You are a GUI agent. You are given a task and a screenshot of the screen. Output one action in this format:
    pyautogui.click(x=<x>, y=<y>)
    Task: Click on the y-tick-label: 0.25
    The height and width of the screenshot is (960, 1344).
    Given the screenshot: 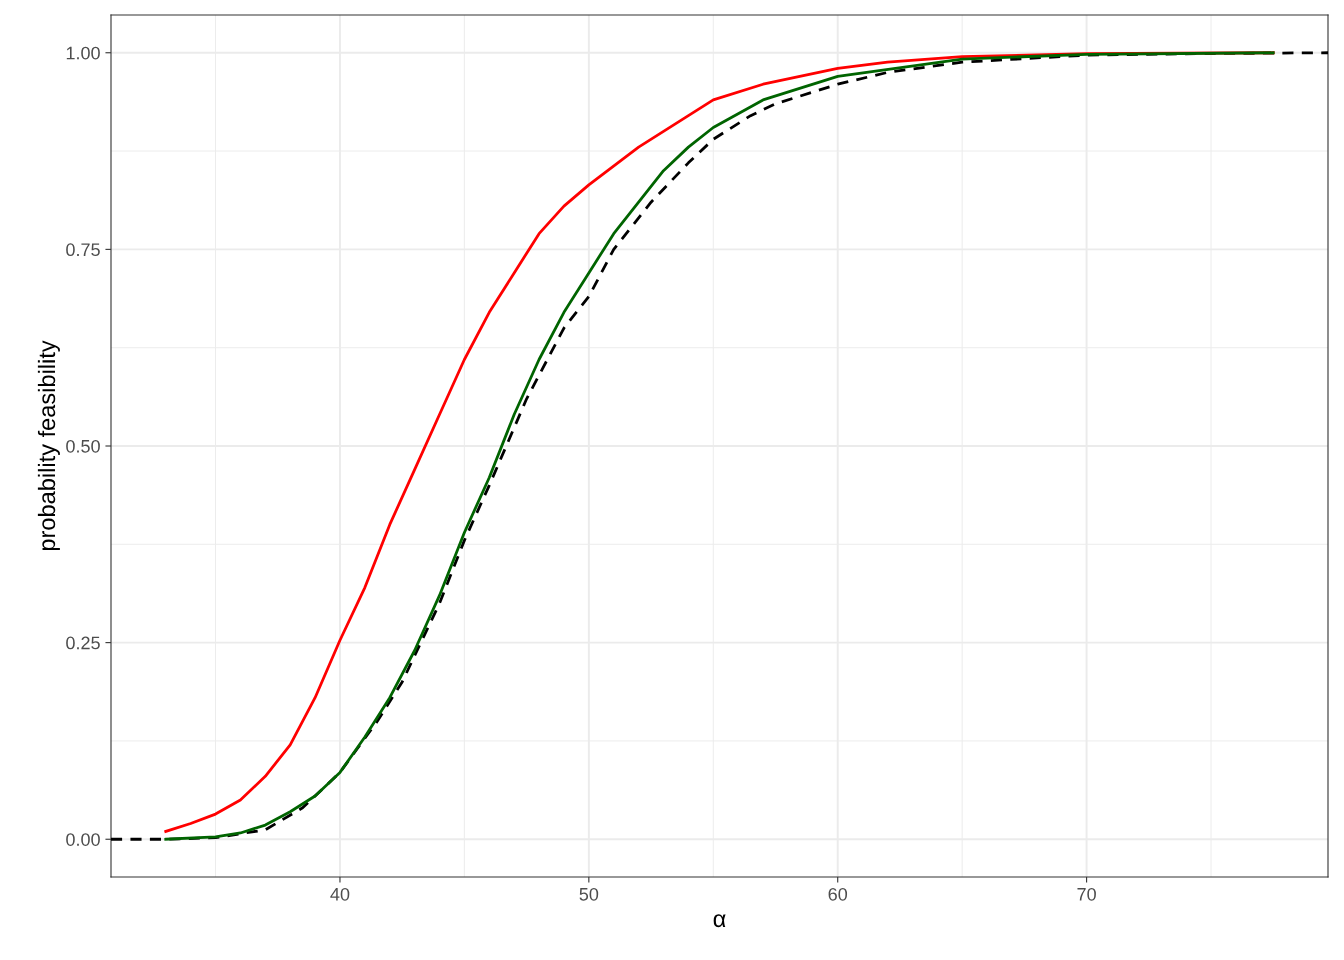 What is the action you would take?
    pyautogui.click(x=83, y=643)
    